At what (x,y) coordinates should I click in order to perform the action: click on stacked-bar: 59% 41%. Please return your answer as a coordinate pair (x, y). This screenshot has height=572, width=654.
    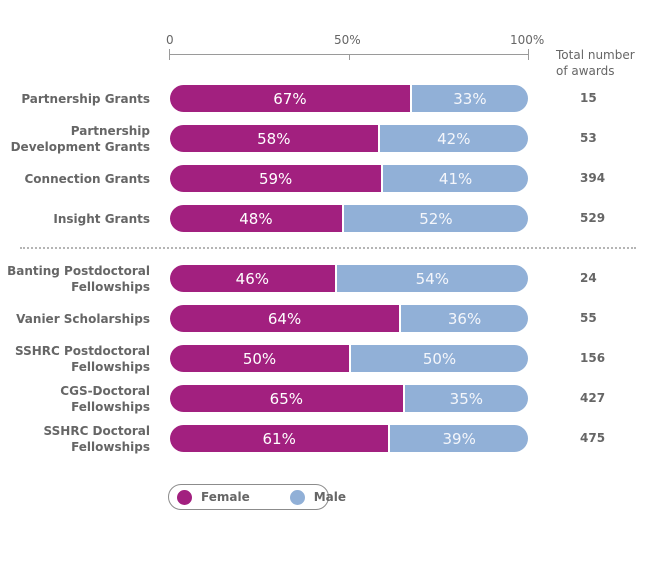
    Looking at the image, I should click on (349, 178).